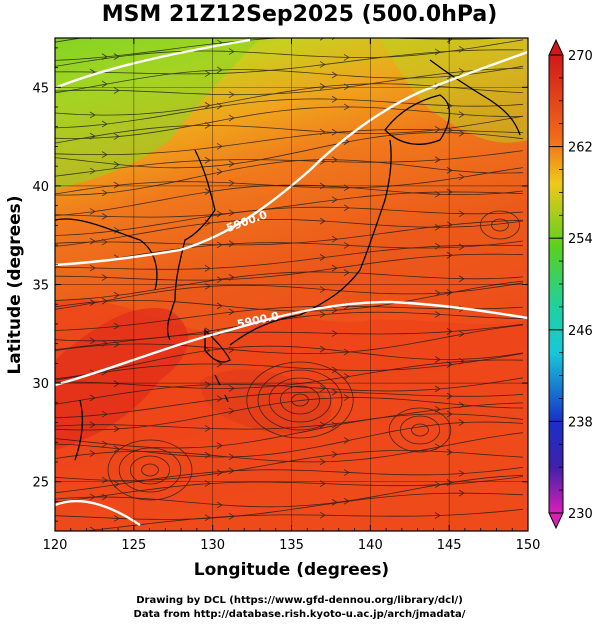  Describe the element at coordinates (79, 430) in the screenshot. I see `coast-taiwan` at that location.